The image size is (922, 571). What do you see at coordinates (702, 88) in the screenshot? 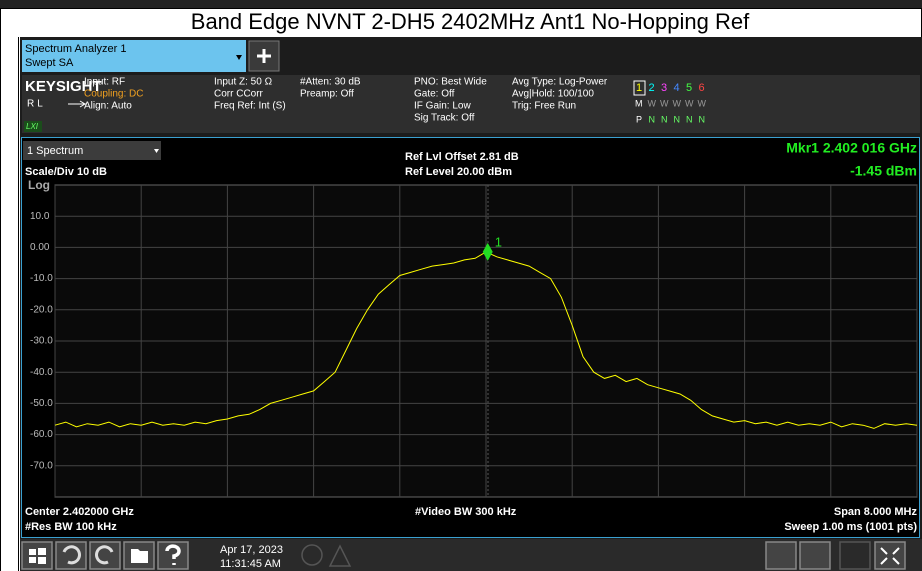
I see `trace-number: 6` at bounding box center [702, 88].